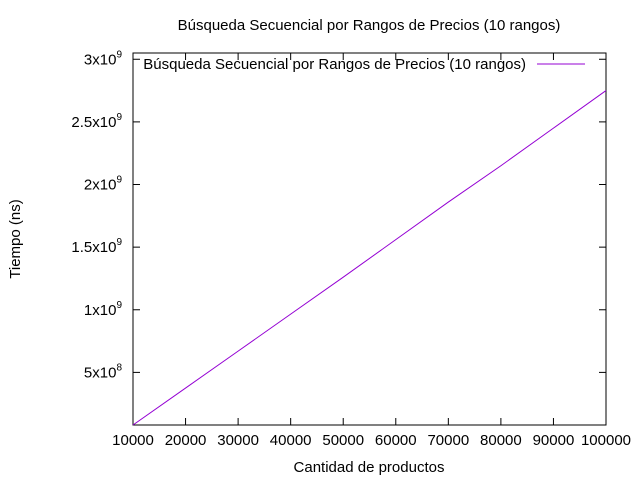 The width and height of the screenshot is (640, 480). I want to click on x-tick-label: 70000, so click(448, 440).